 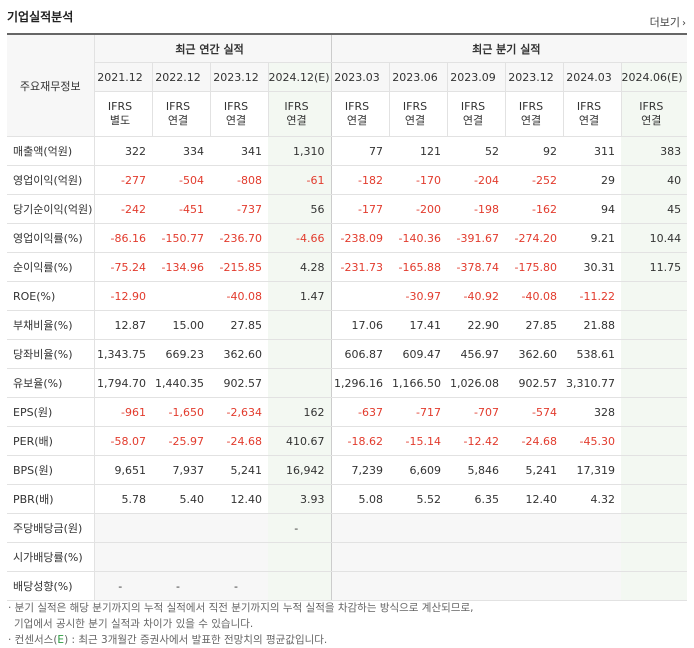 I want to click on cell-value: 5,241, so click(x=239, y=470).